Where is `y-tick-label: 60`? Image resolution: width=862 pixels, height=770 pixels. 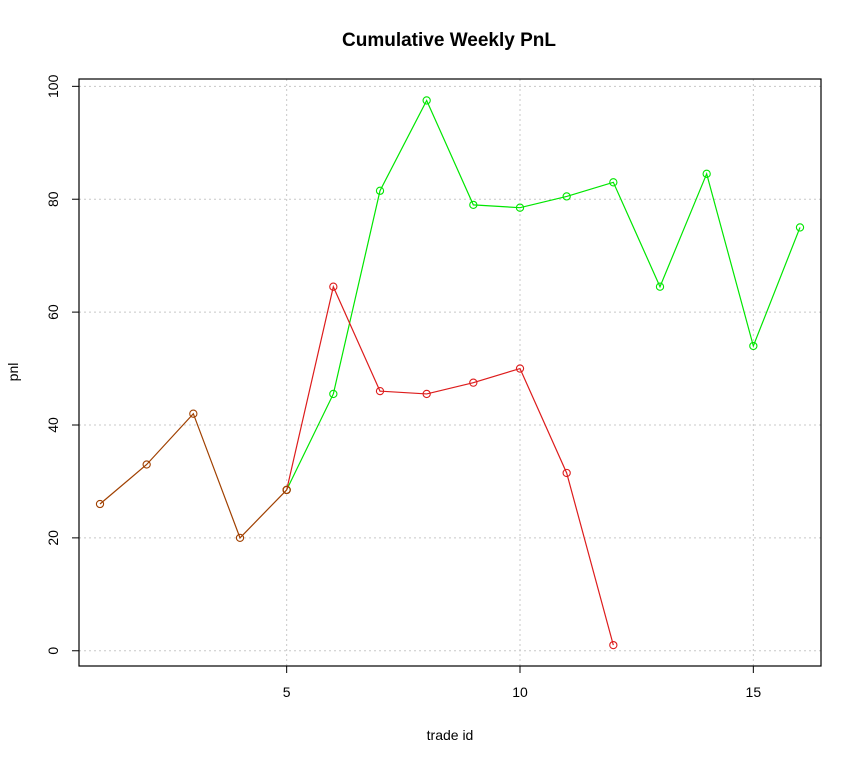 y-tick-label: 60 is located at coordinates (53, 312).